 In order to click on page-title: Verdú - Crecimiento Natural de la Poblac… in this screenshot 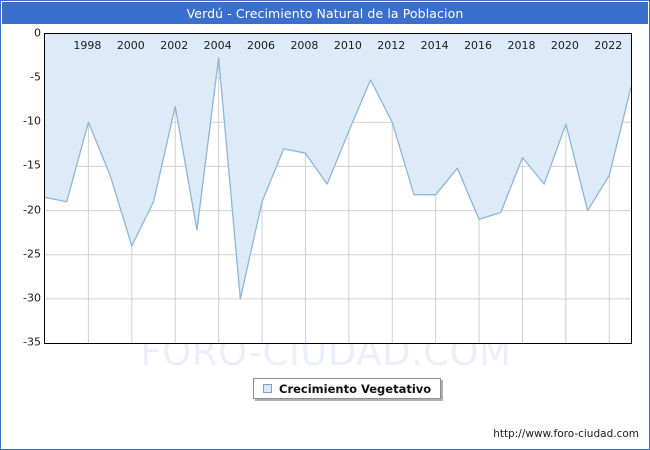, I will do `click(325, 13)`.